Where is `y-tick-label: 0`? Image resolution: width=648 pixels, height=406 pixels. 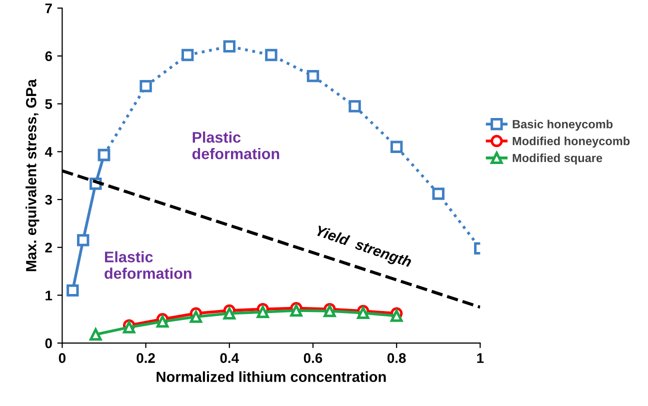
y-tick-label: 0 is located at coordinates (48, 343).